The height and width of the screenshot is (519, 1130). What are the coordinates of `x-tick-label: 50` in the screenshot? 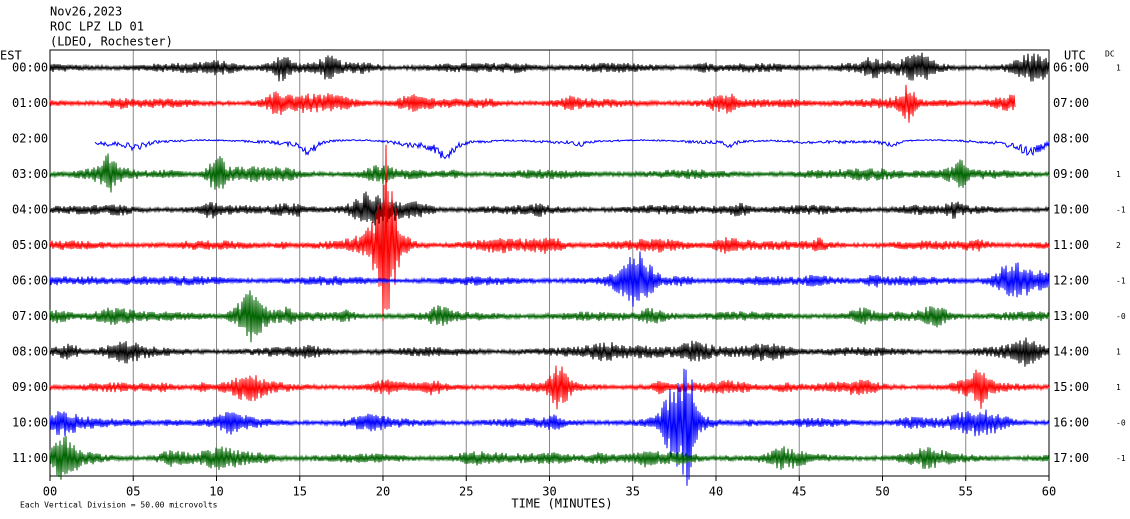 It's located at (882, 492).